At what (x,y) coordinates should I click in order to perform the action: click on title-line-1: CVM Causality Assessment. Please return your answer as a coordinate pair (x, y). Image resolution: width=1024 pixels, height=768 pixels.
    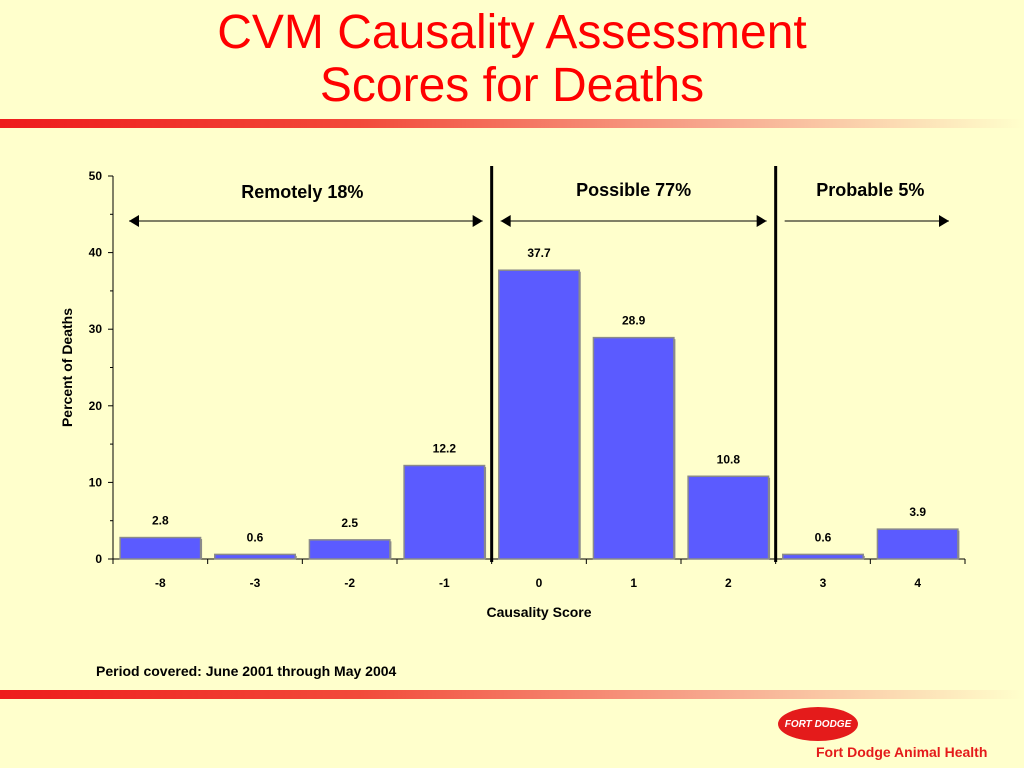
    Looking at the image, I should click on (512, 32).